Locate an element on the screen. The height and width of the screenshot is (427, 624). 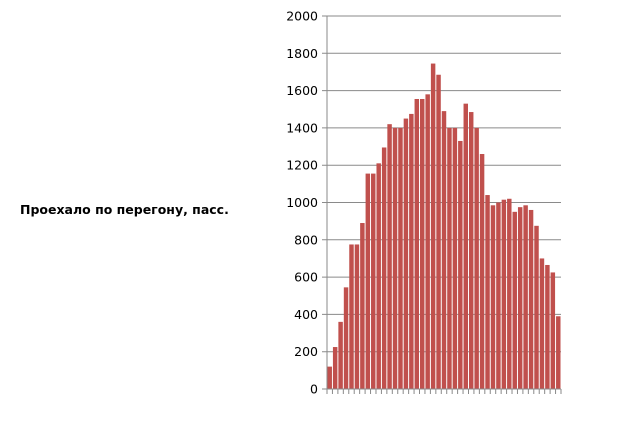
y-tick-label: 400 is located at coordinates (306, 314).